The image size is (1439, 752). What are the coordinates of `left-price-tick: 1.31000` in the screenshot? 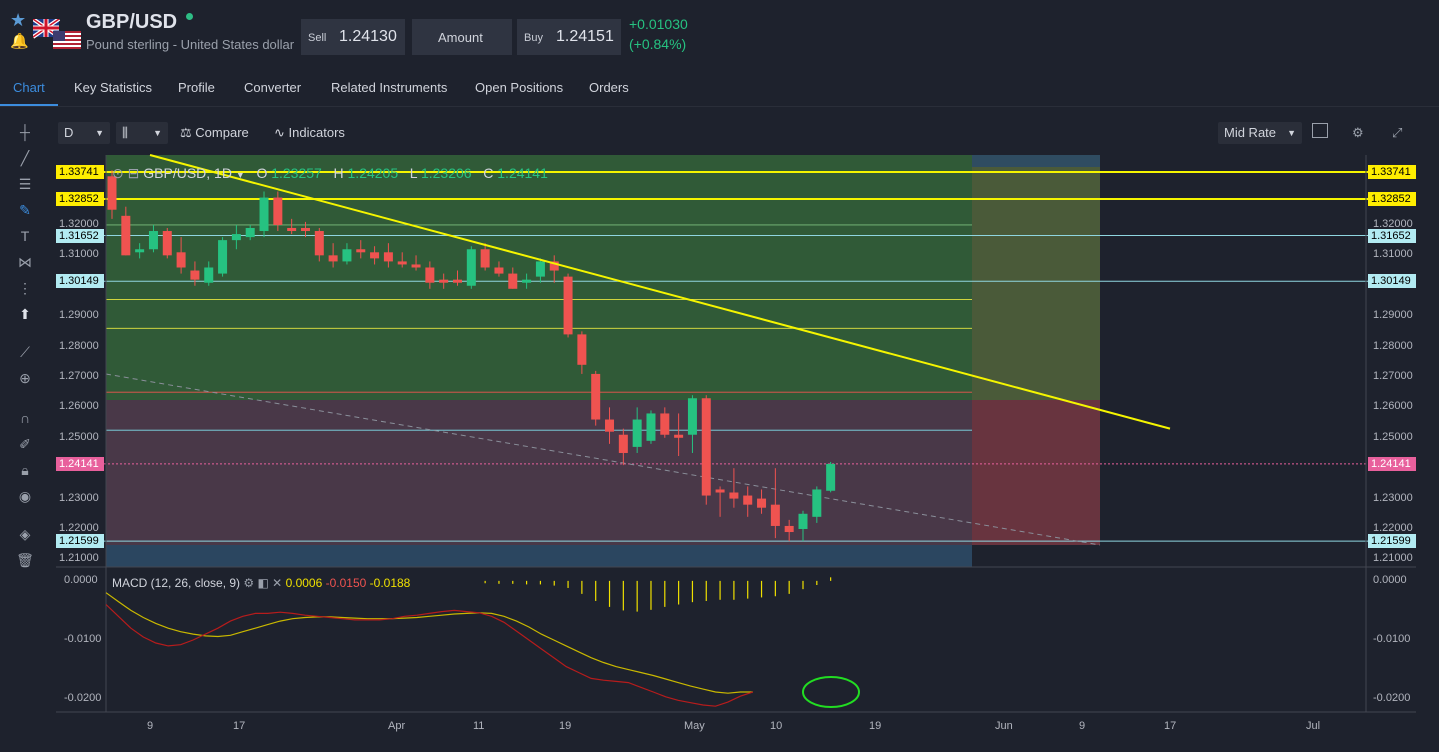 It's located at (79, 254).